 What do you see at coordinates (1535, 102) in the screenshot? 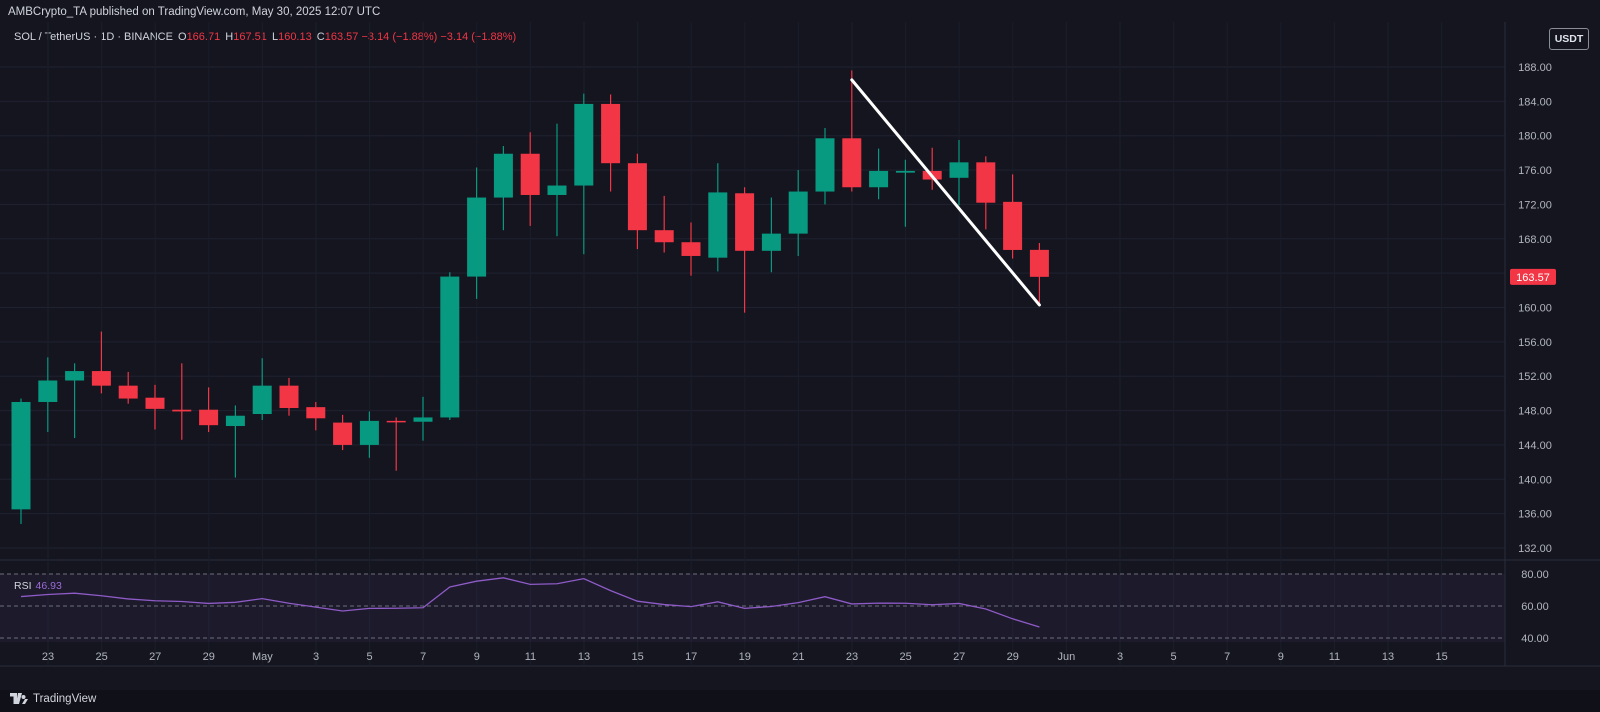
I see `price-tick-label: 184.00` at bounding box center [1535, 102].